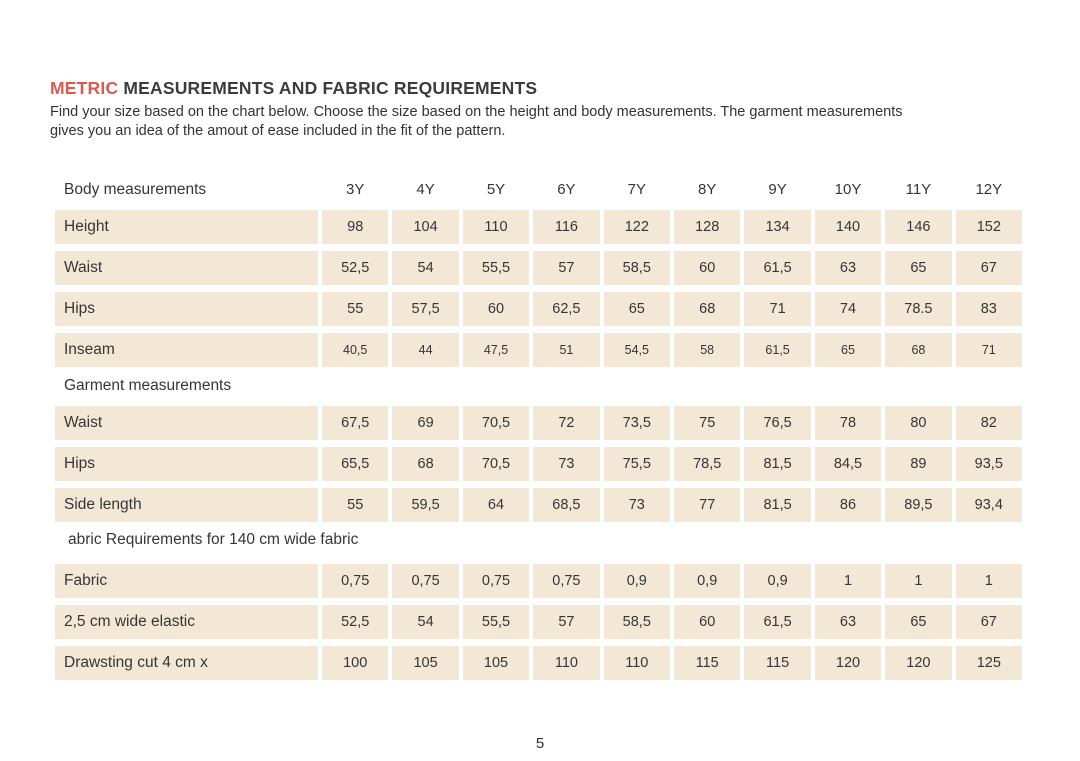 This screenshot has height=761, width=1080. What do you see at coordinates (425, 227) in the screenshot?
I see `table-cell: 104` at bounding box center [425, 227].